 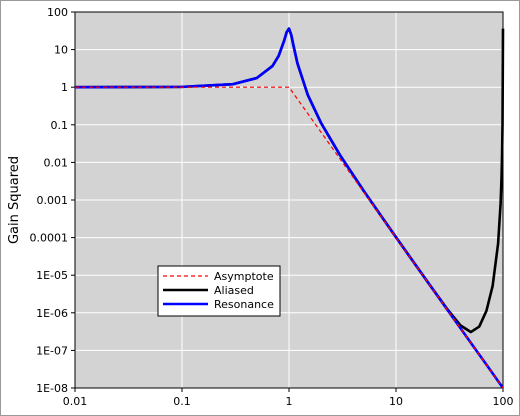 What do you see at coordinates (14, 200) in the screenshot?
I see `y-axis-label: Gain Squared` at bounding box center [14, 200].